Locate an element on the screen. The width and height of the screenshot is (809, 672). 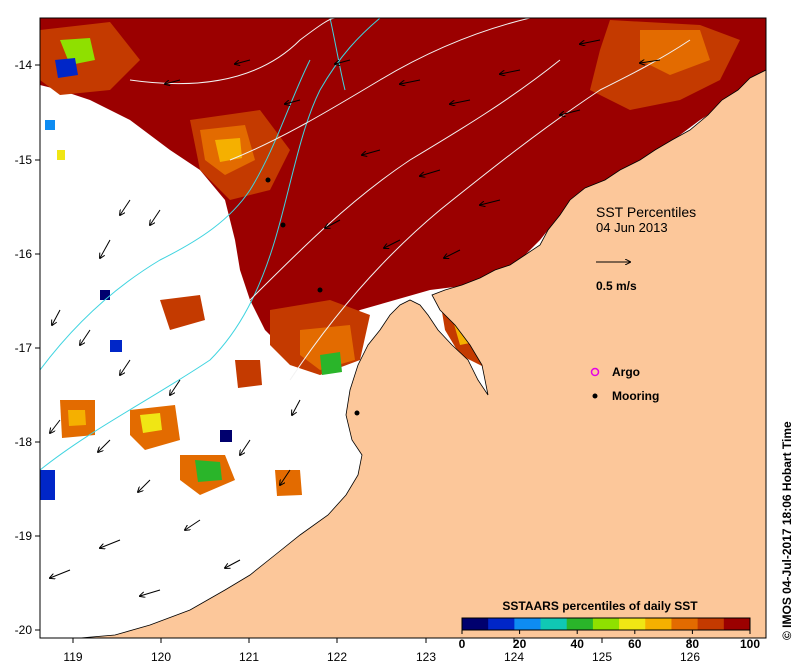
colorbar-title: SSTAARS percentiles of daily SST is located at coordinates (600, 606).